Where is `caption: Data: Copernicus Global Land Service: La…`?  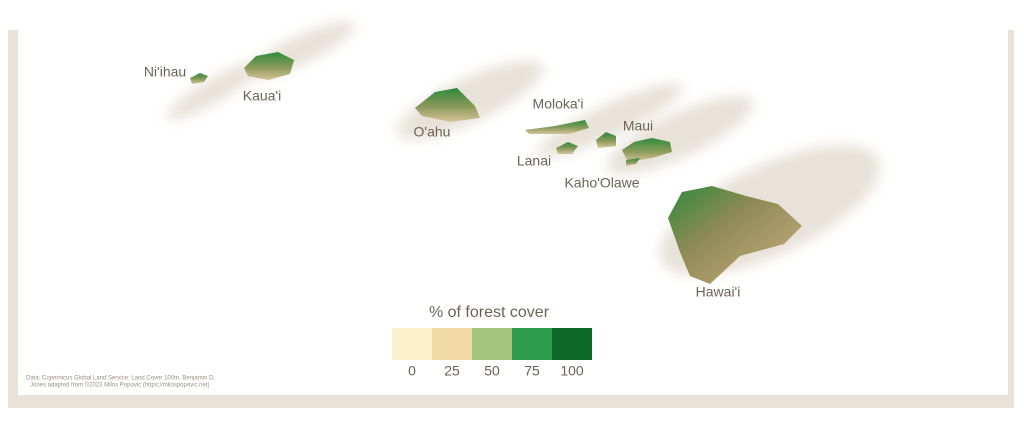
caption: Data: Copernicus Global Land Service: La… is located at coordinates (120, 379).